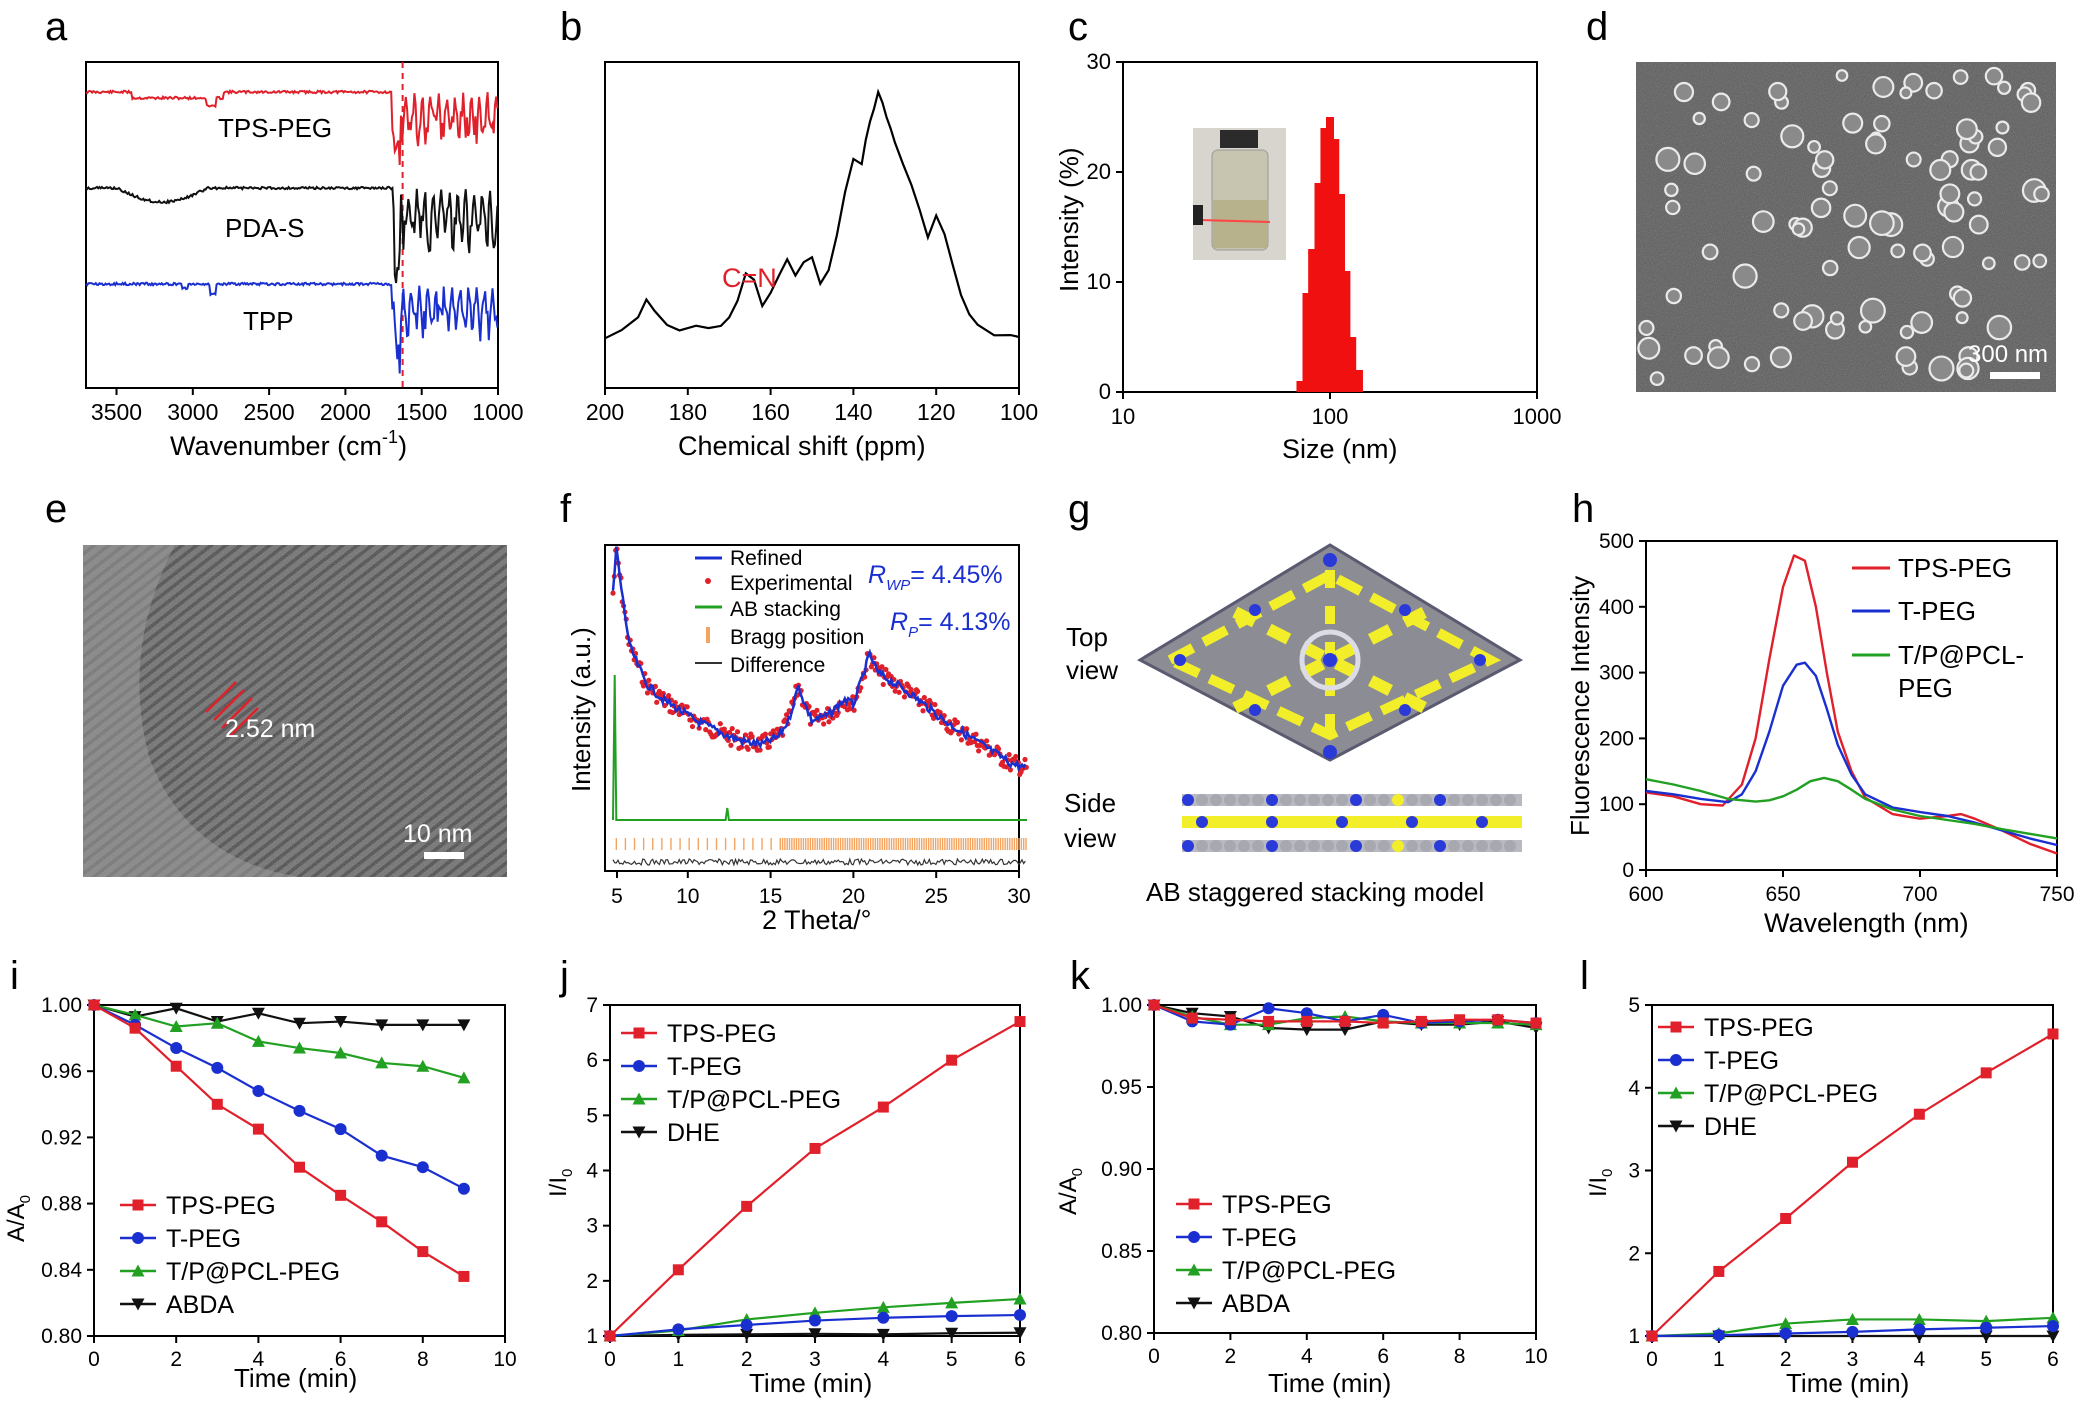 The width and height of the screenshot is (2083, 1406). What do you see at coordinates (1584, 976) in the screenshot?
I see `panel-l-letter: l` at bounding box center [1584, 976].